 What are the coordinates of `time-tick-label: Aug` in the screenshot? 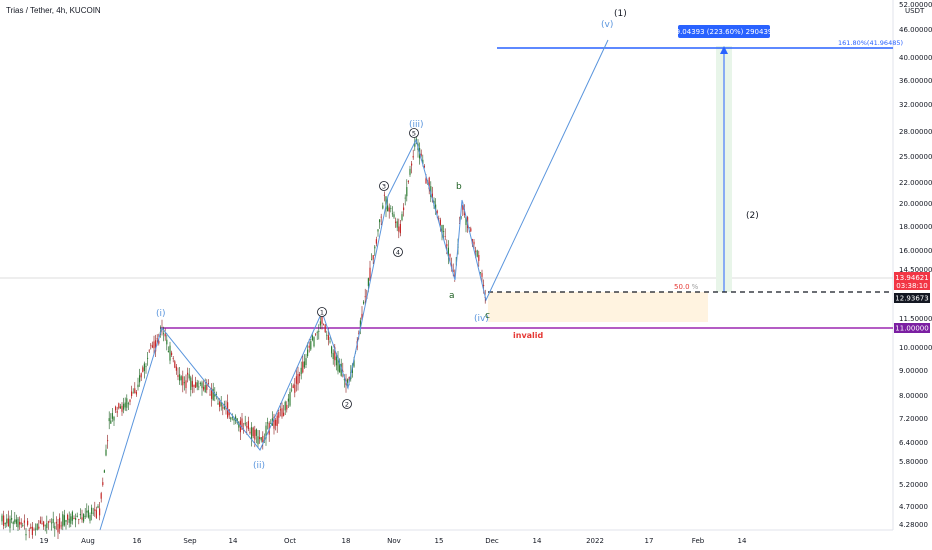 It's located at (88, 541).